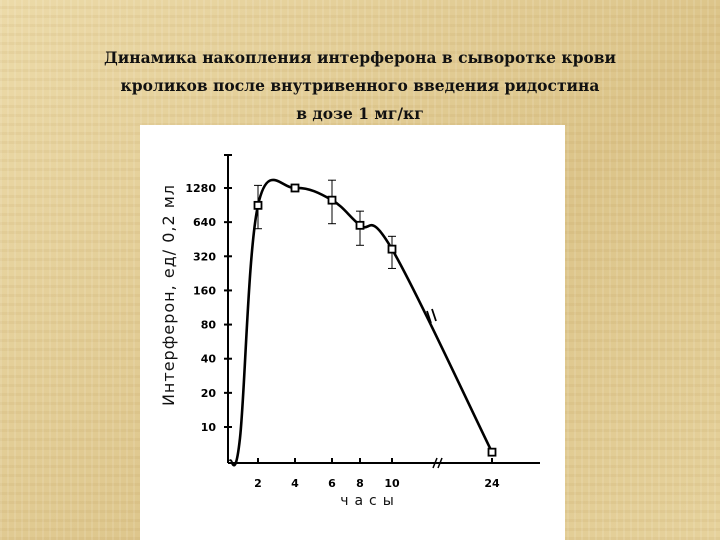 This screenshot has width=720, height=540. Describe the element at coordinates (295, 483) in the screenshot. I see `x-tick-label: 4` at that location.